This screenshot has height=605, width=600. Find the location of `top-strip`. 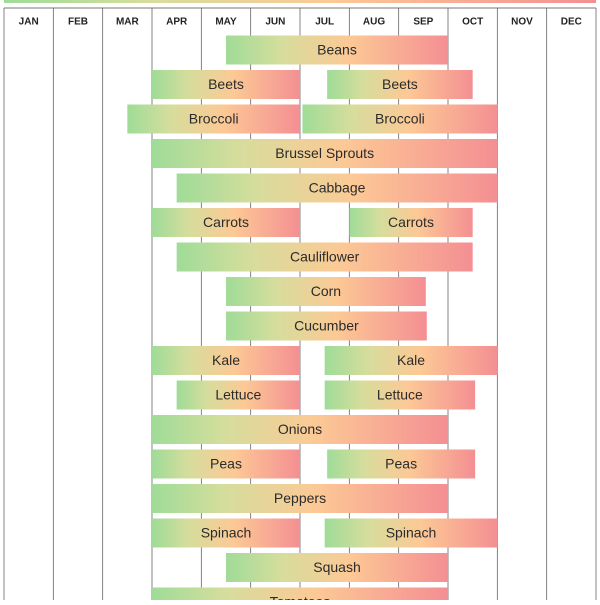

top-strip is located at coordinates (300, 1).